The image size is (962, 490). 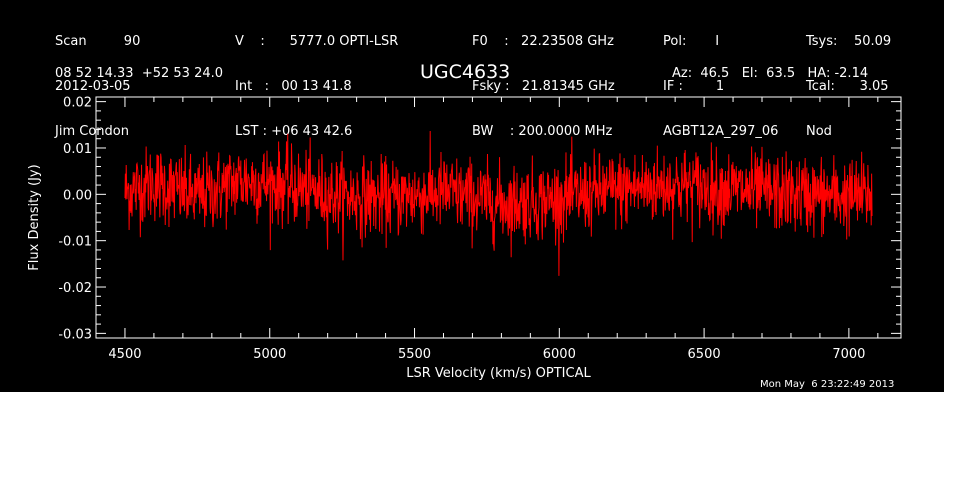 I want to click on project-line: AGBT12A_297_06, so click(x=721, y=131).